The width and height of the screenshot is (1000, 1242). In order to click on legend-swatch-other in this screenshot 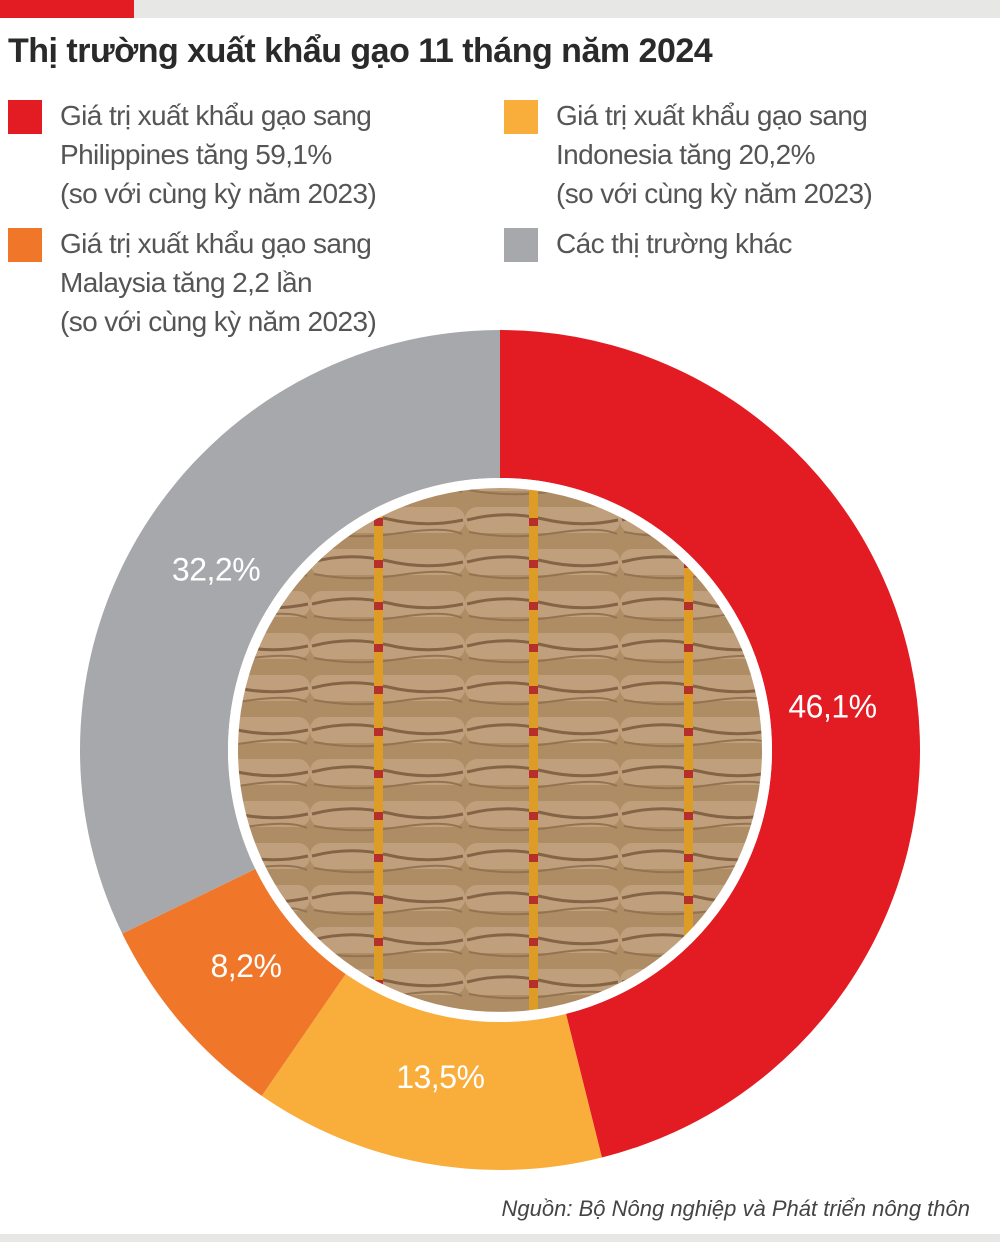, I will do `click(521, 245)`.